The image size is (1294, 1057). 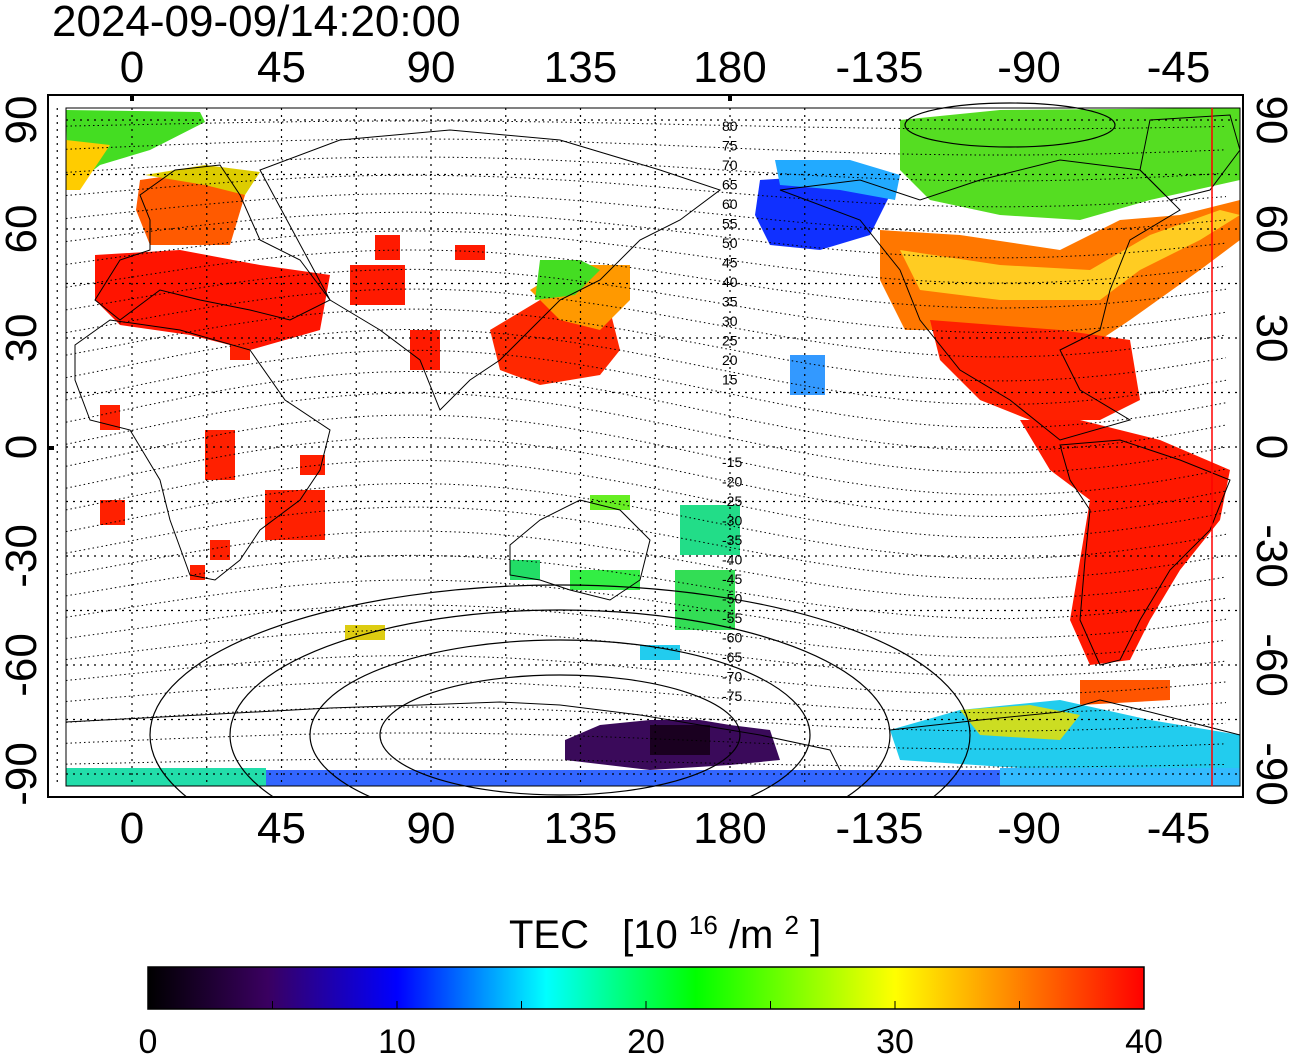 What do you see at coordinates (1270, 556) in the screenshot?
I see `latitude-label-right: -30` at bounding box center [1270, 556].